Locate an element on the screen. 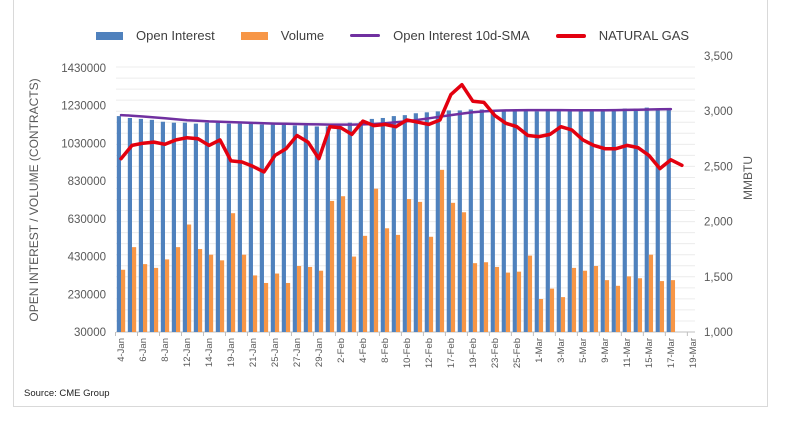 Image resolution: width=787 pixels, height=425 pixels. y2-tick-label: 1,500 is located at coordinates (718, 278).